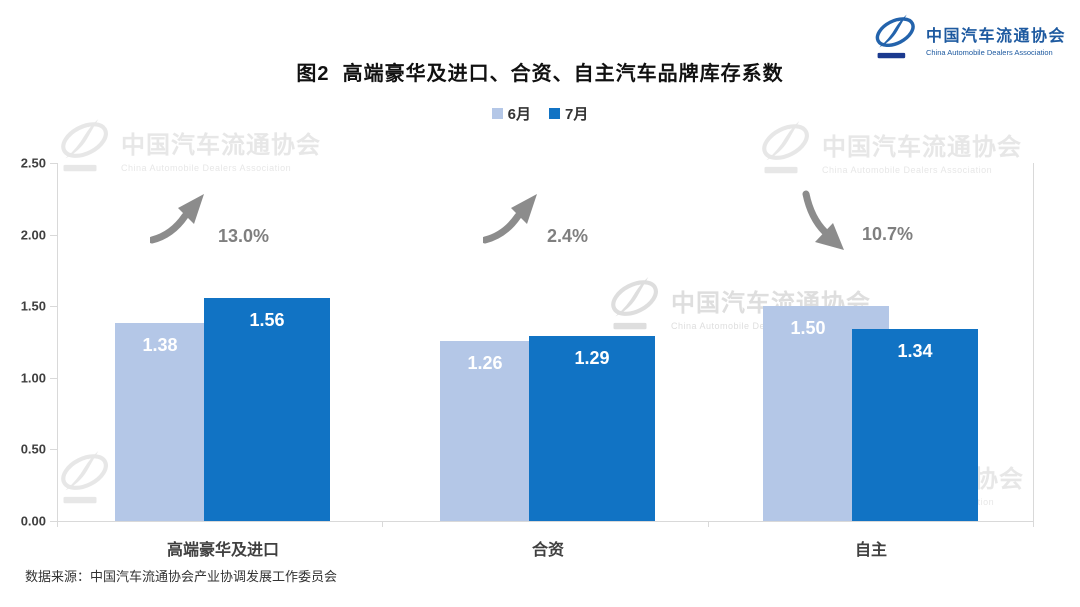 The image size is (1080, 607). Describe the element at coordinates (485, 363) in the screenshot. I see `bar-value-6月-合资: 1.26` at that location.